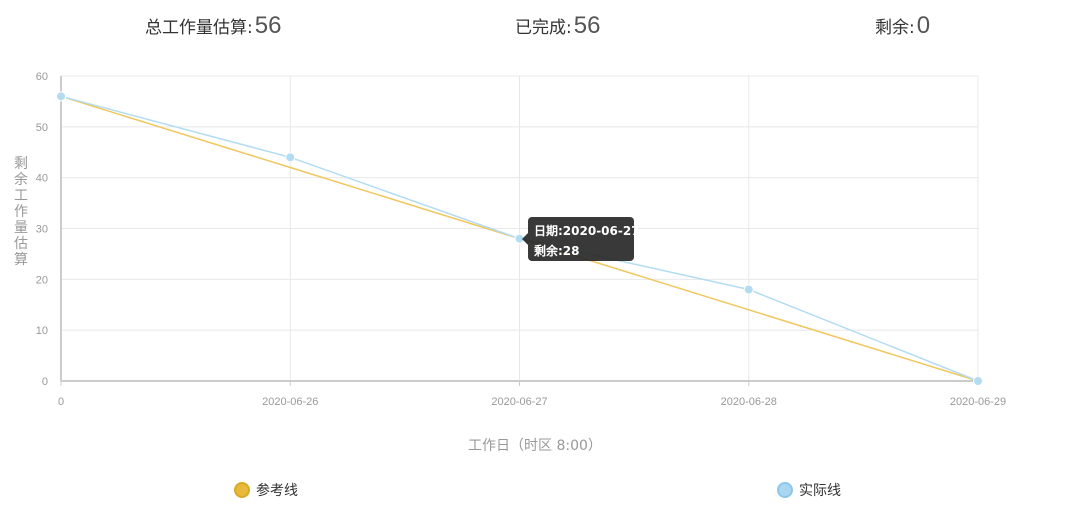 The width and height of the screenshot is (1081, 532). I want to click on x-tick-label: 2020-06-27, so click(519, 402).